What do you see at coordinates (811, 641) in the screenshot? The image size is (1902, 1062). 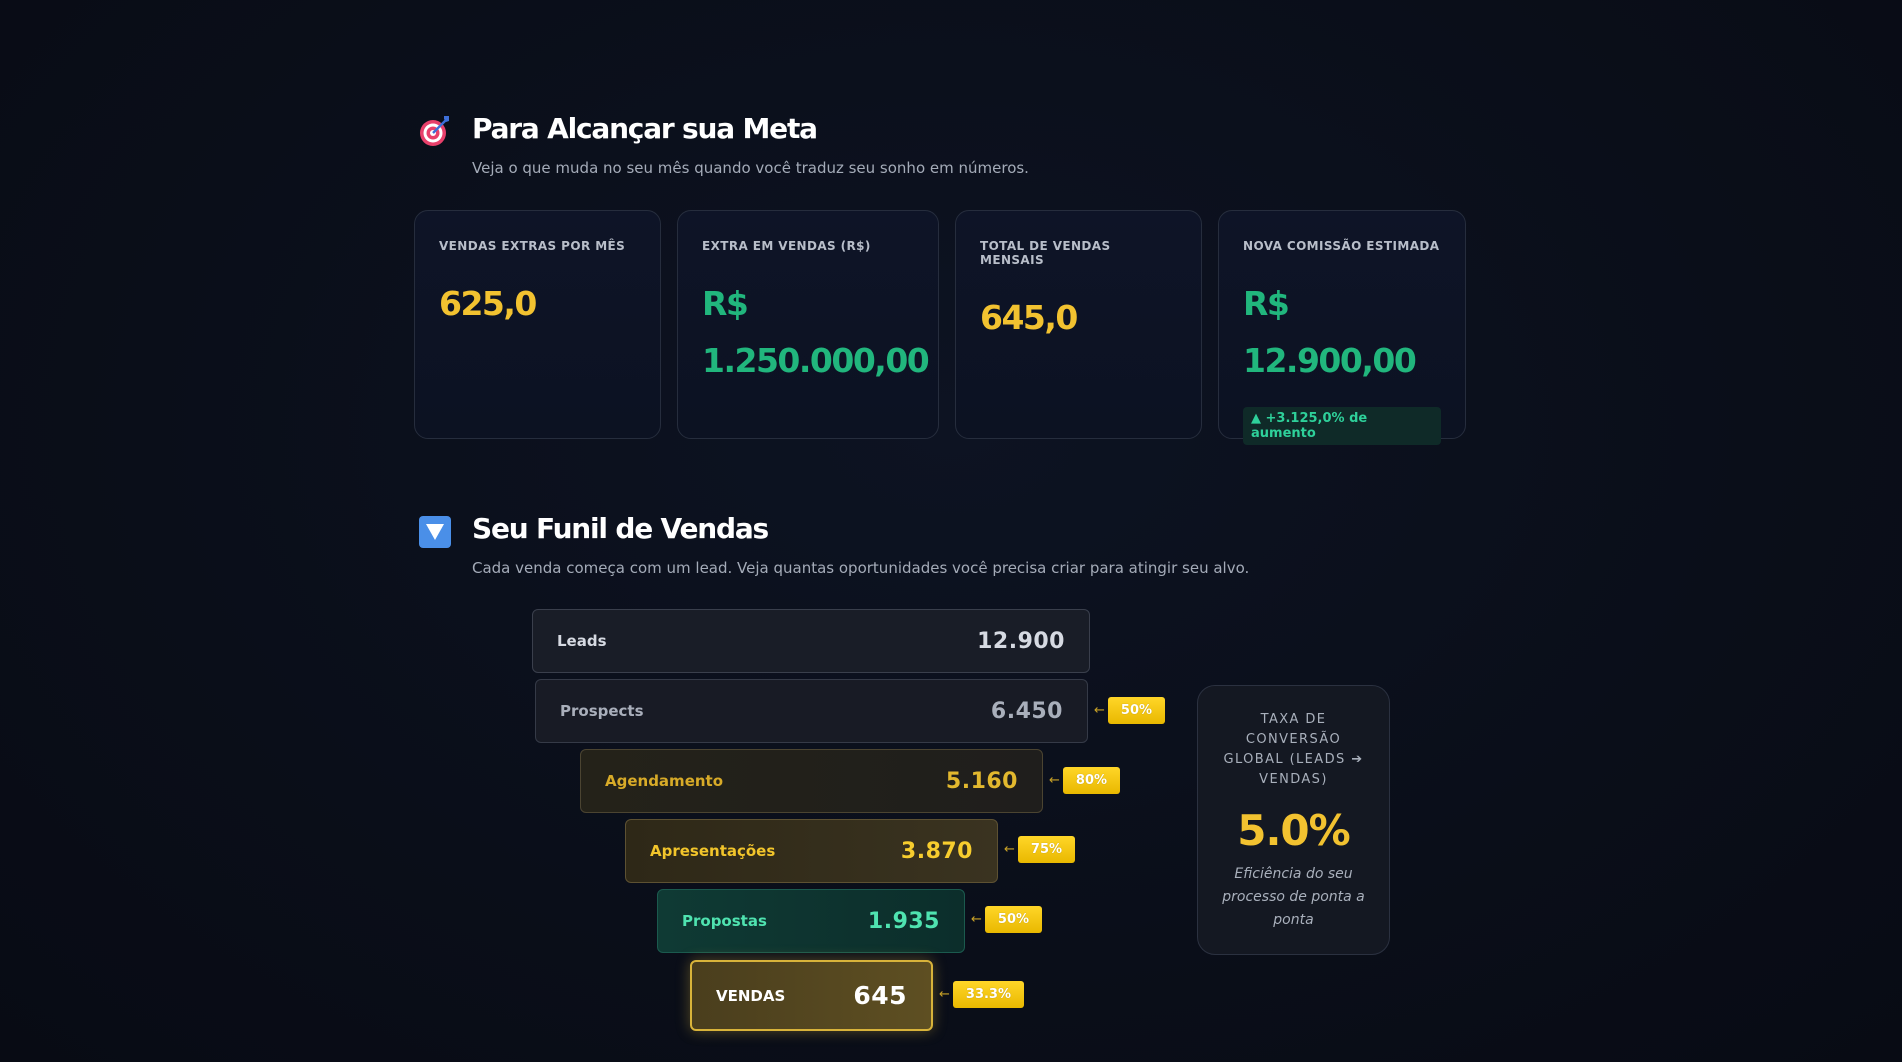 I see `funnel-stage-leads: Leads 12.900` at bounding box center [811, 641].